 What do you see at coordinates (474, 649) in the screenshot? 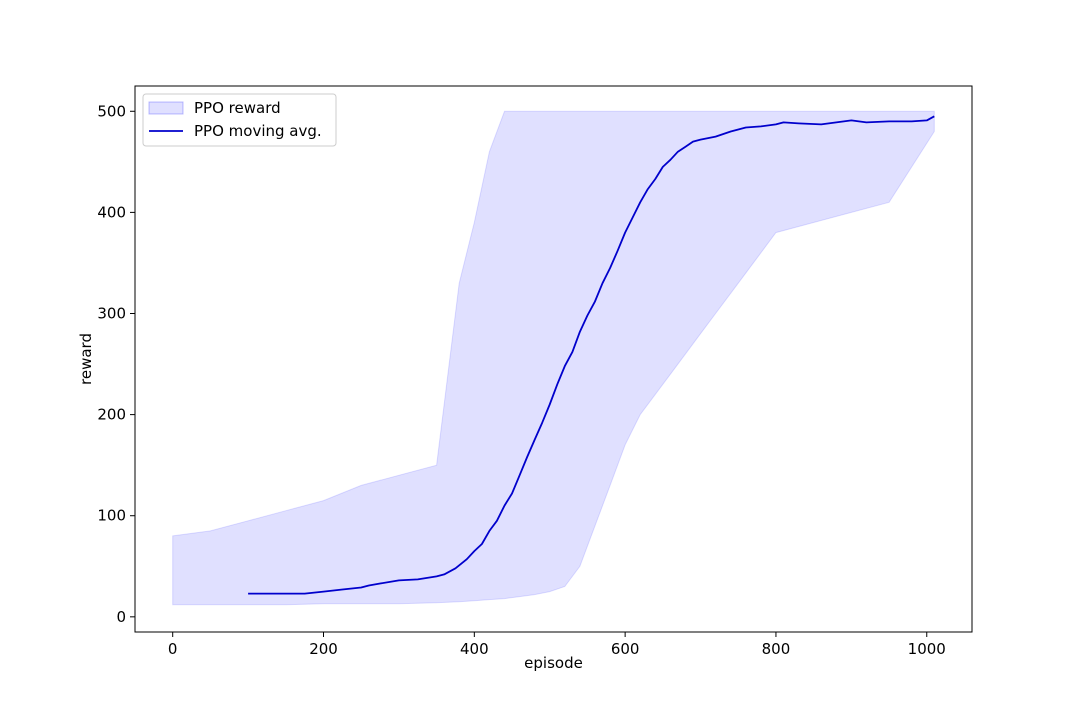
I see `x-tick-label: 400` at bounding box center [474, 649].